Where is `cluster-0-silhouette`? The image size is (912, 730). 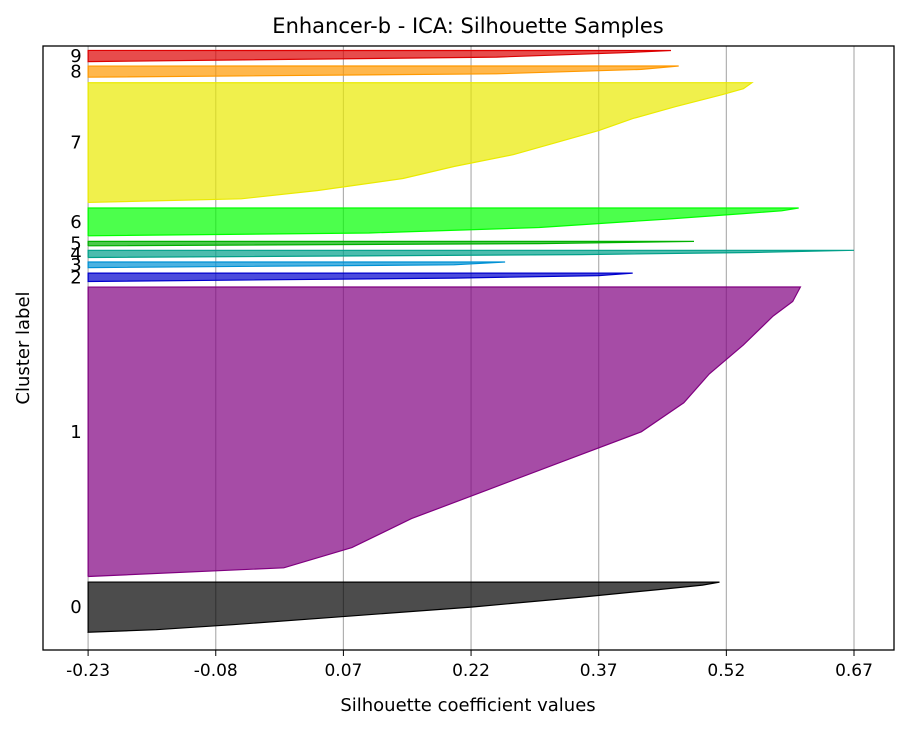
cluster-0-silhouette is located at coordinates (403, 607).